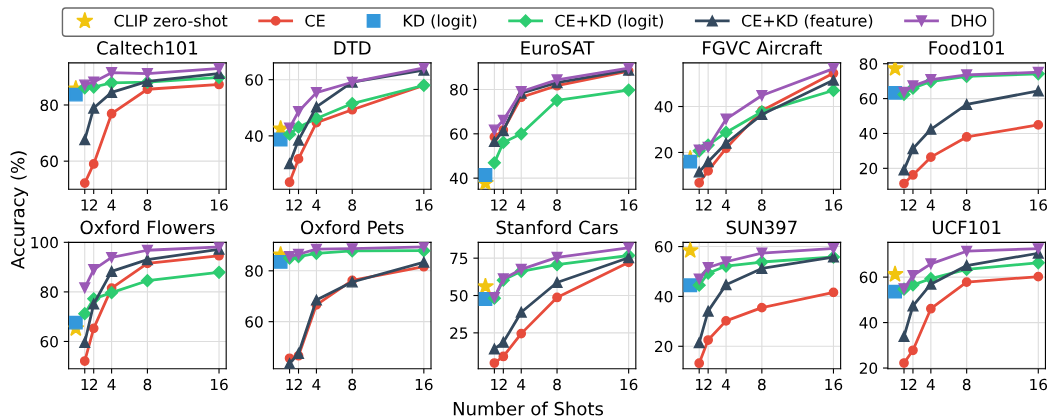  What do you see at coordinates (966, 227) in the screenshot?
I see `chart-title: UCF101` at bounding box center [966, 227].